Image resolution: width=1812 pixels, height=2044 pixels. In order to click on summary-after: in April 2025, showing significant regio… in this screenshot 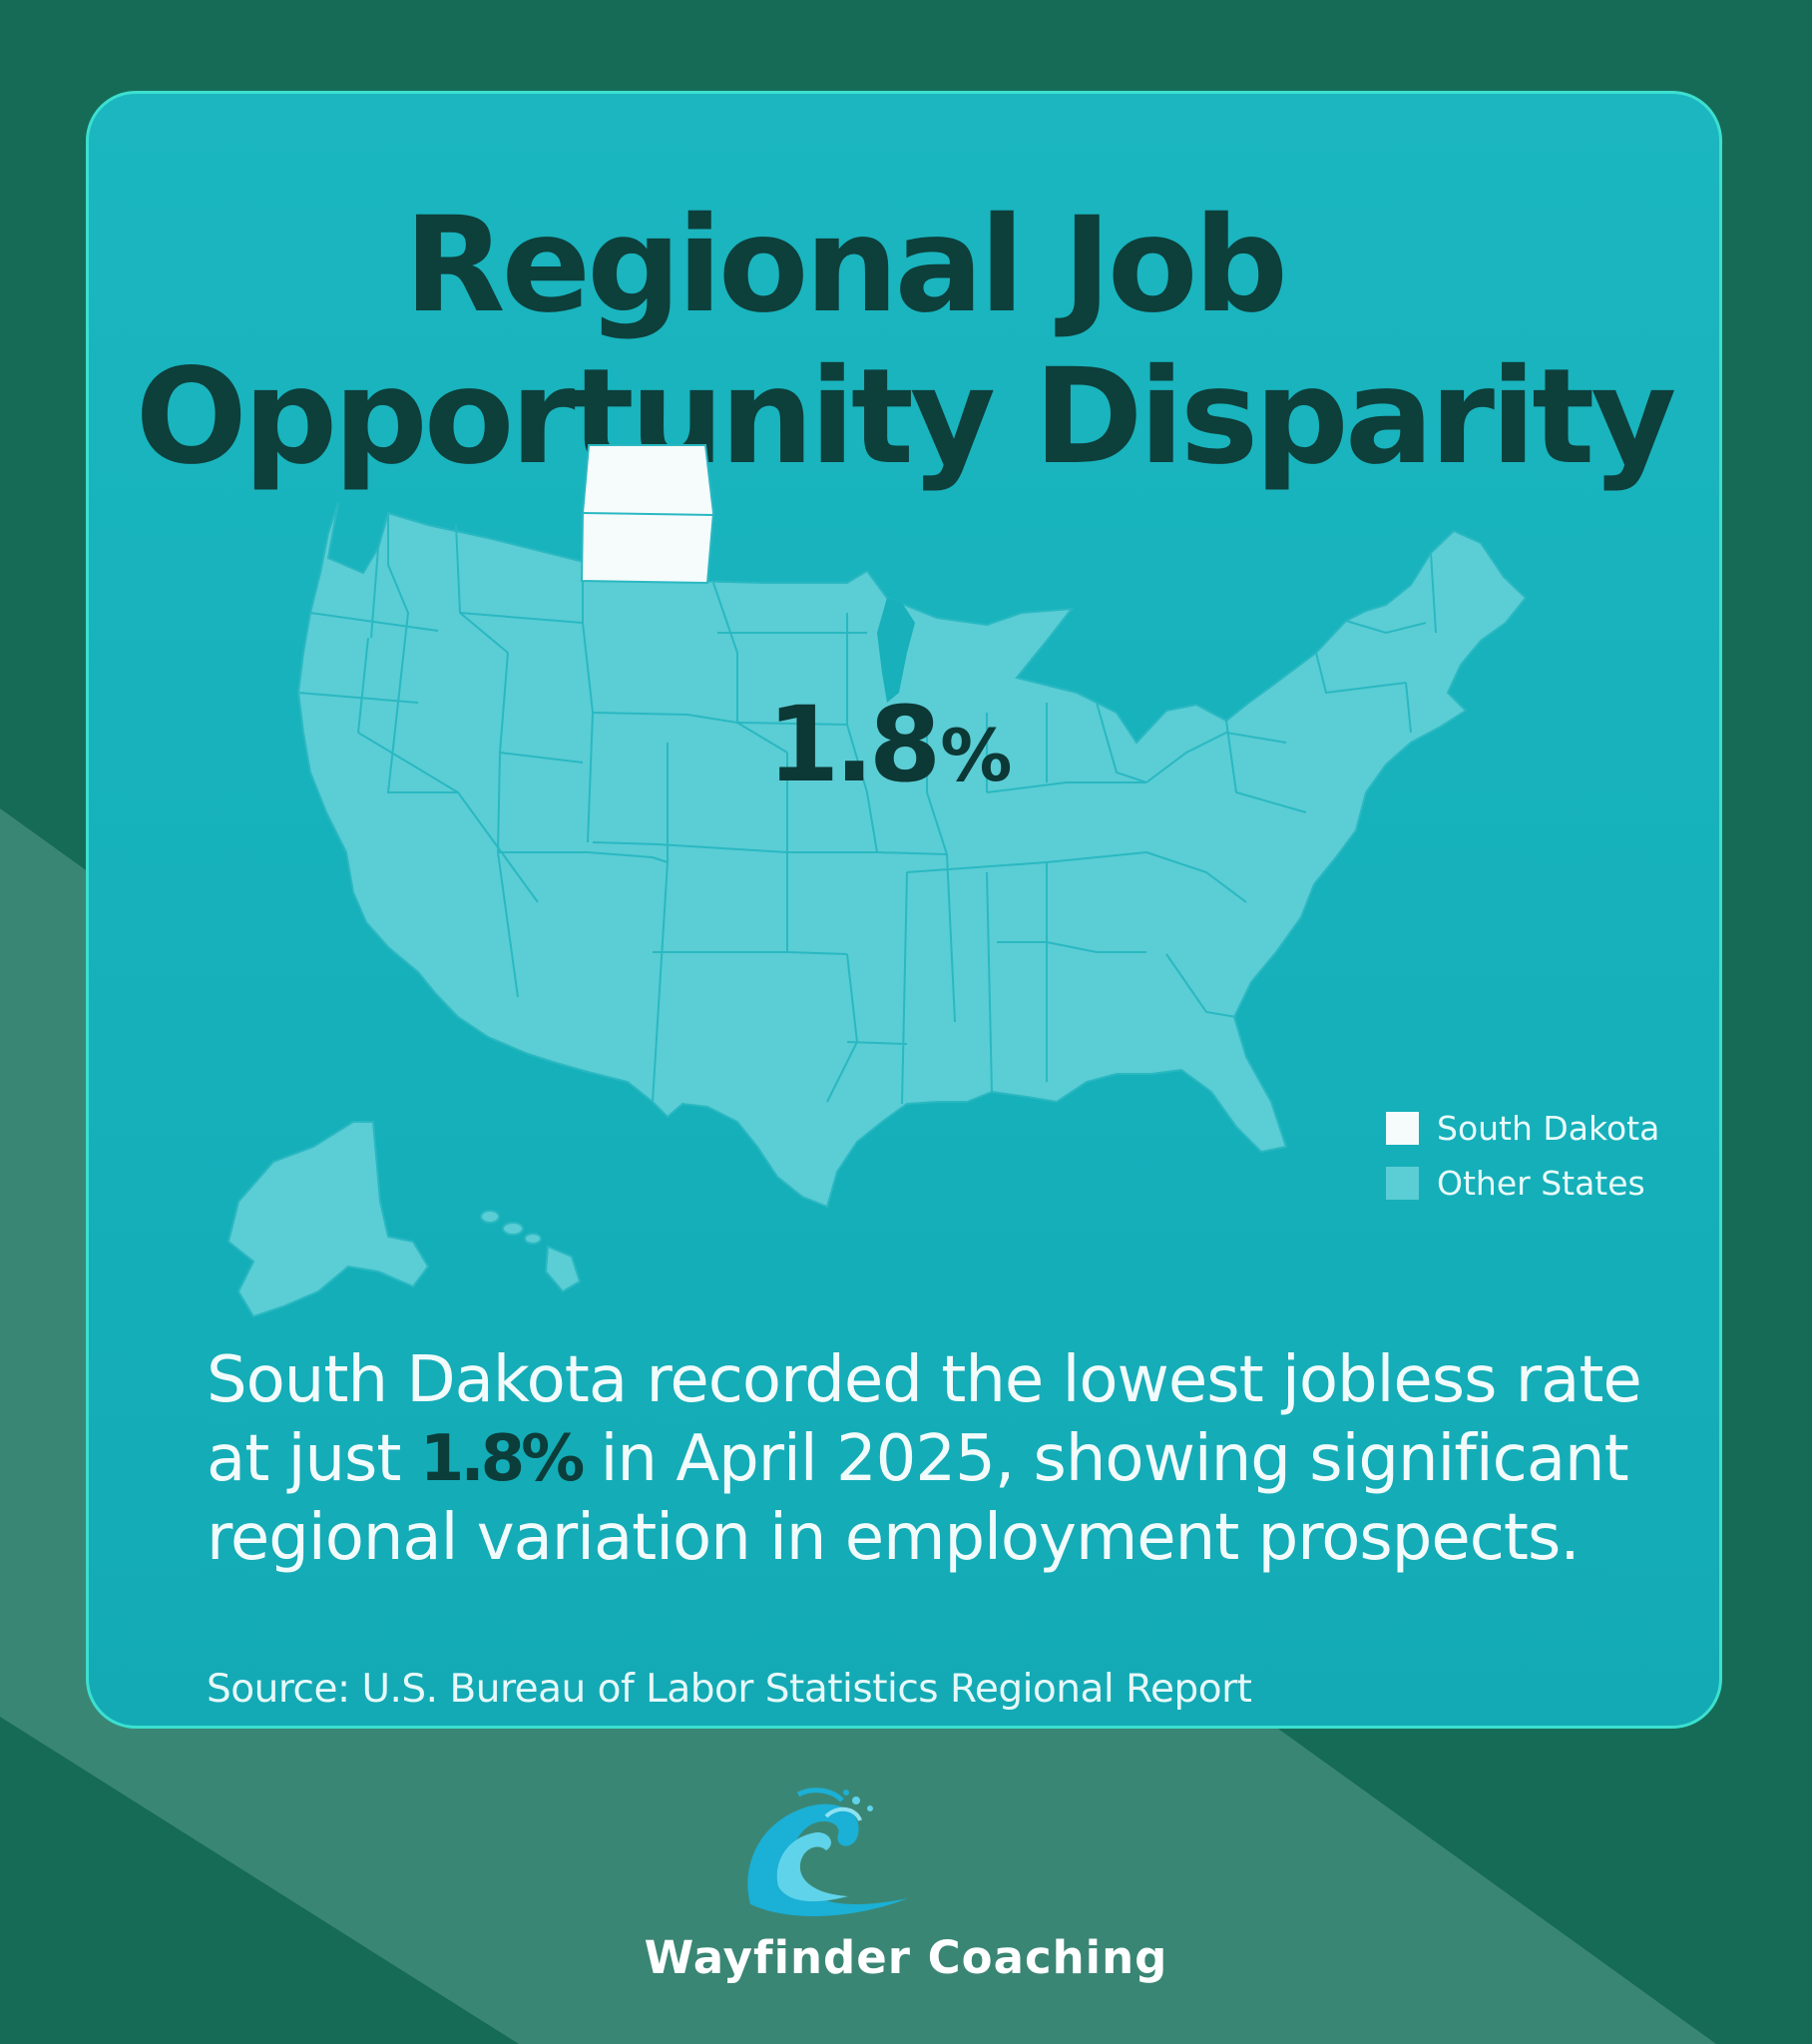, I will do `click(918, 1498)`.